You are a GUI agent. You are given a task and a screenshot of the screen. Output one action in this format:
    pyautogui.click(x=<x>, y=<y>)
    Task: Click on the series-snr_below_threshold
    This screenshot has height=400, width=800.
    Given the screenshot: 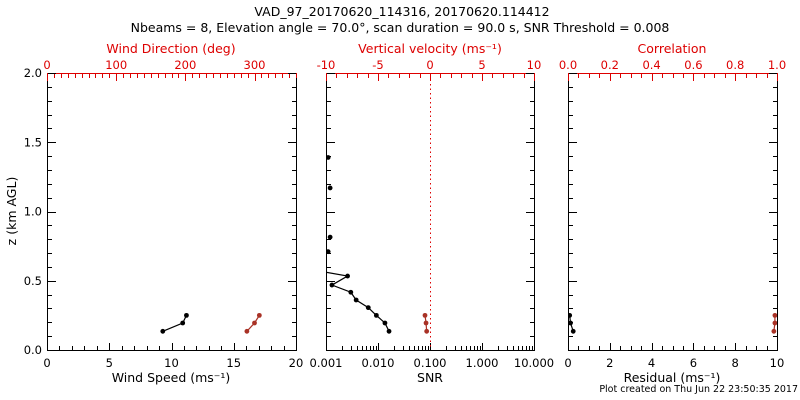 What is the action you would take?
    pyautogui.click(x=329, y=205)
    